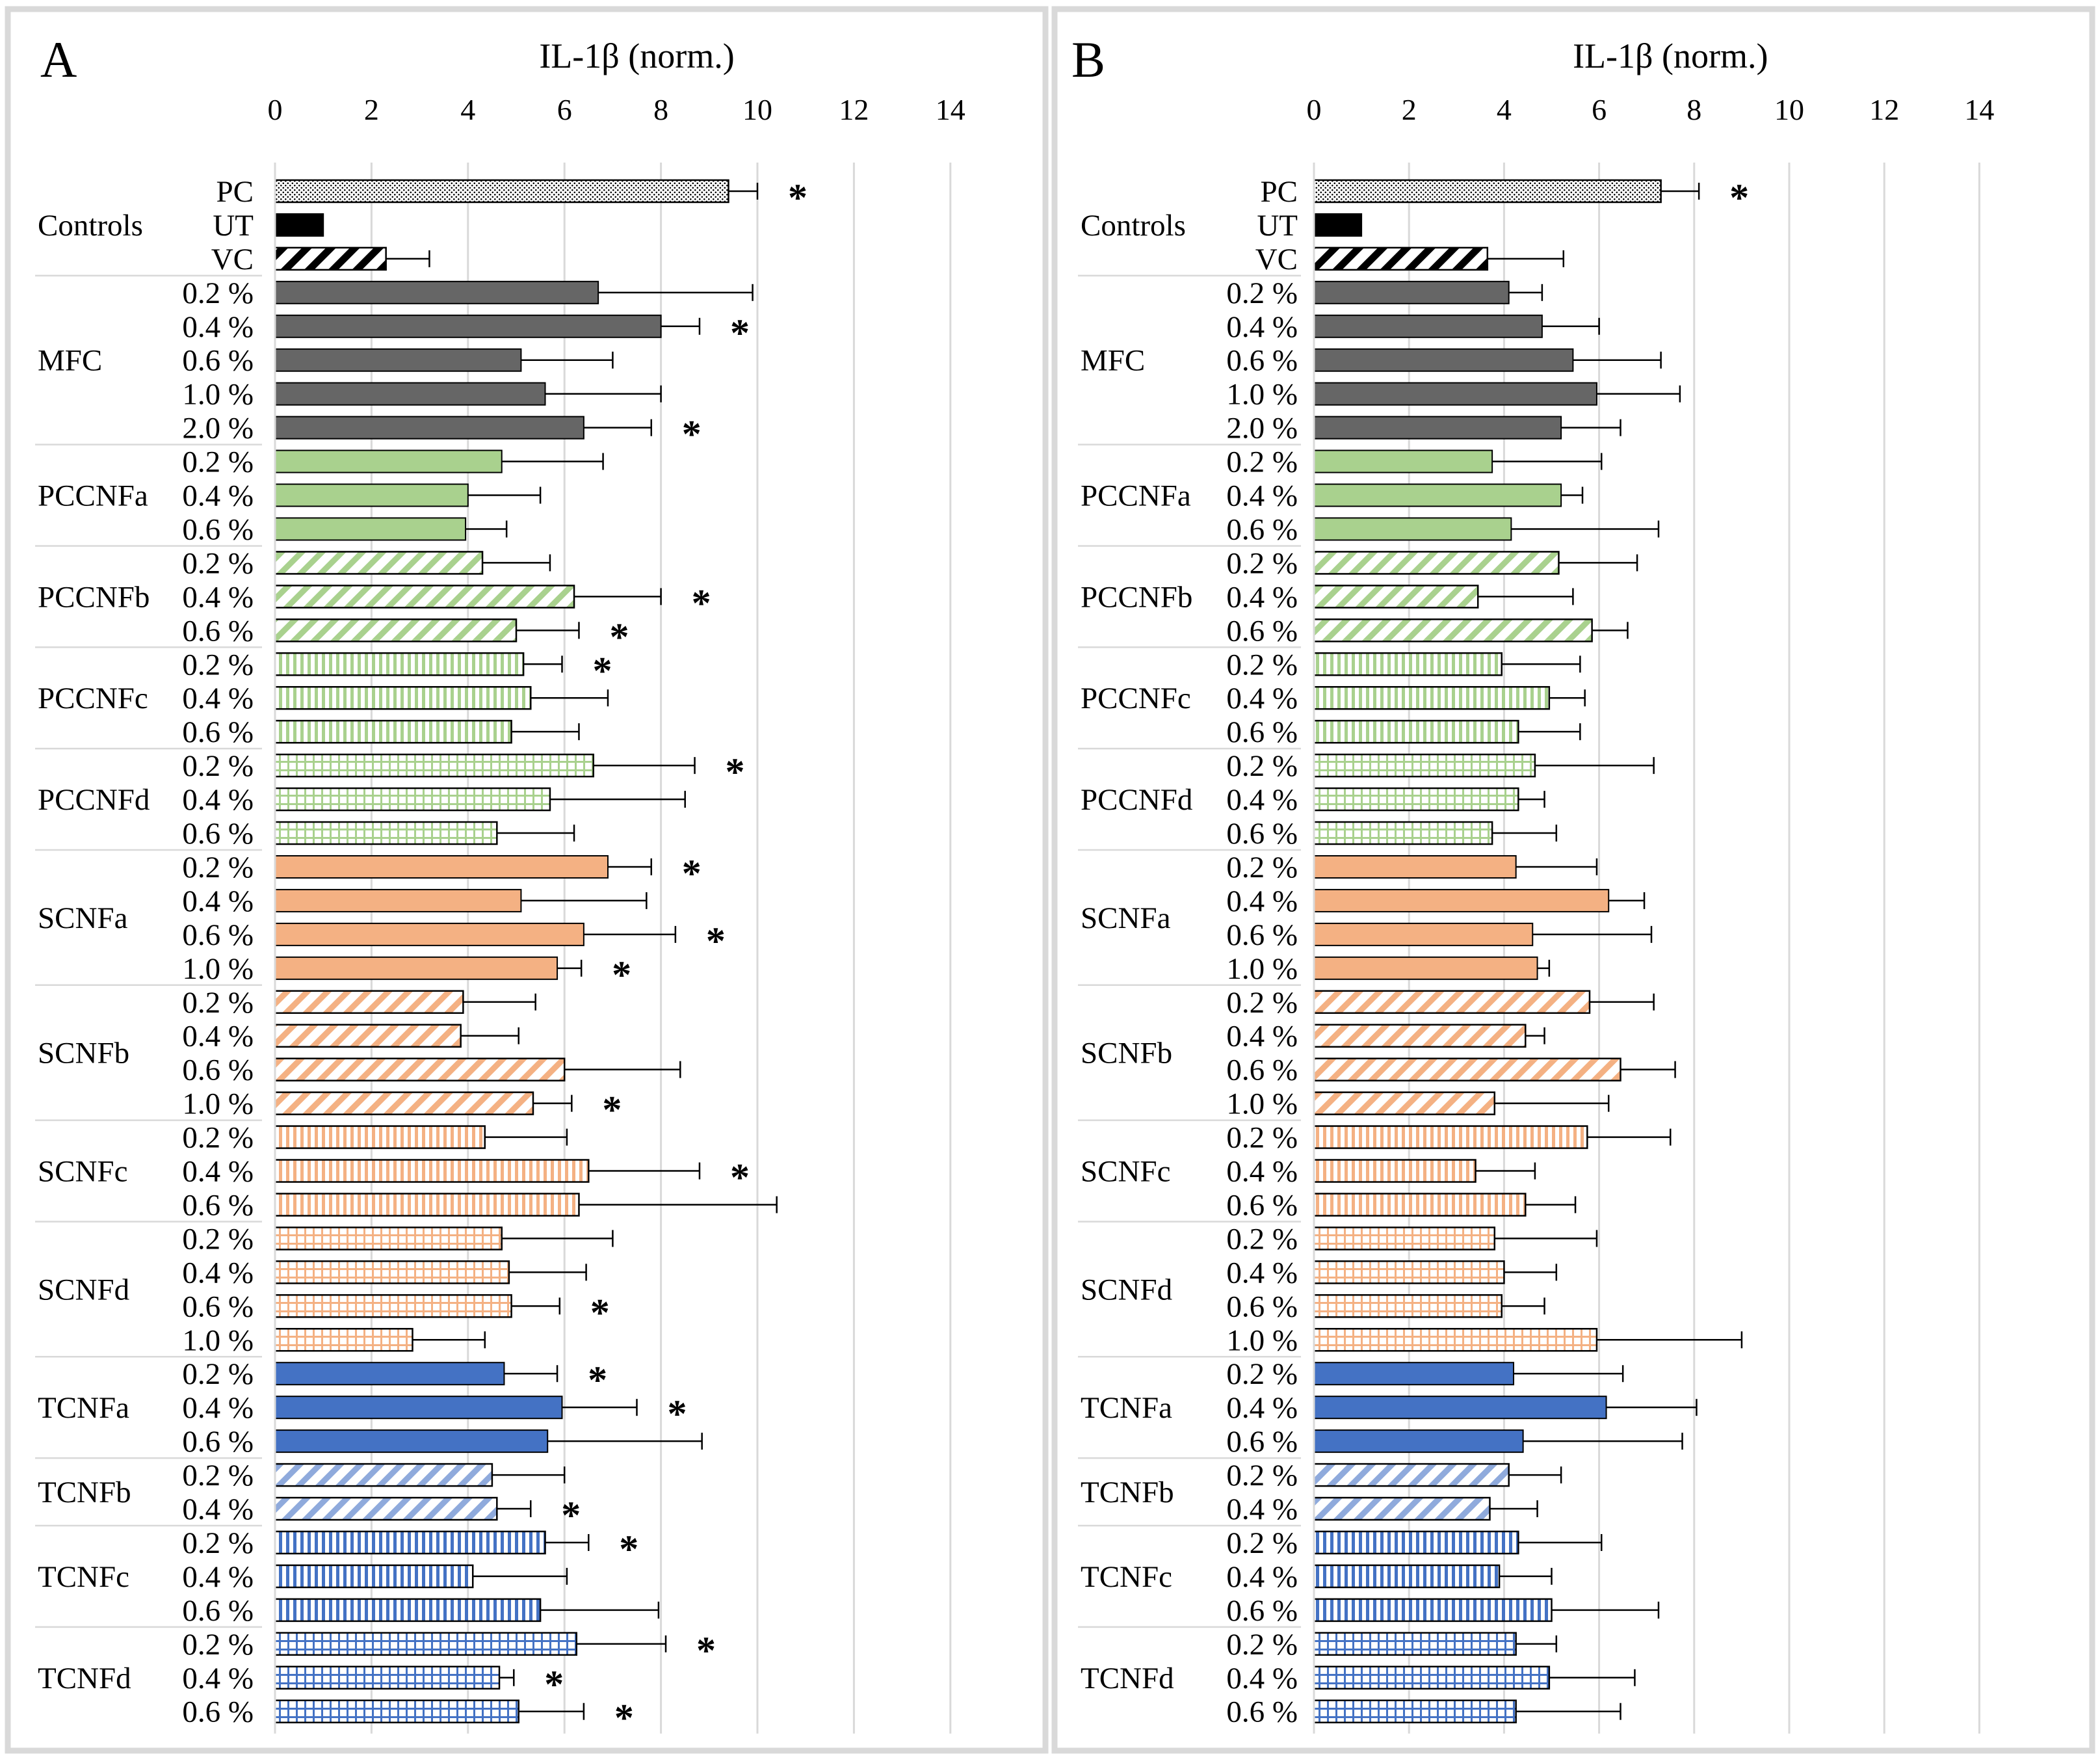  I want to click on group-label-controls: Controls, so click(90, 226).